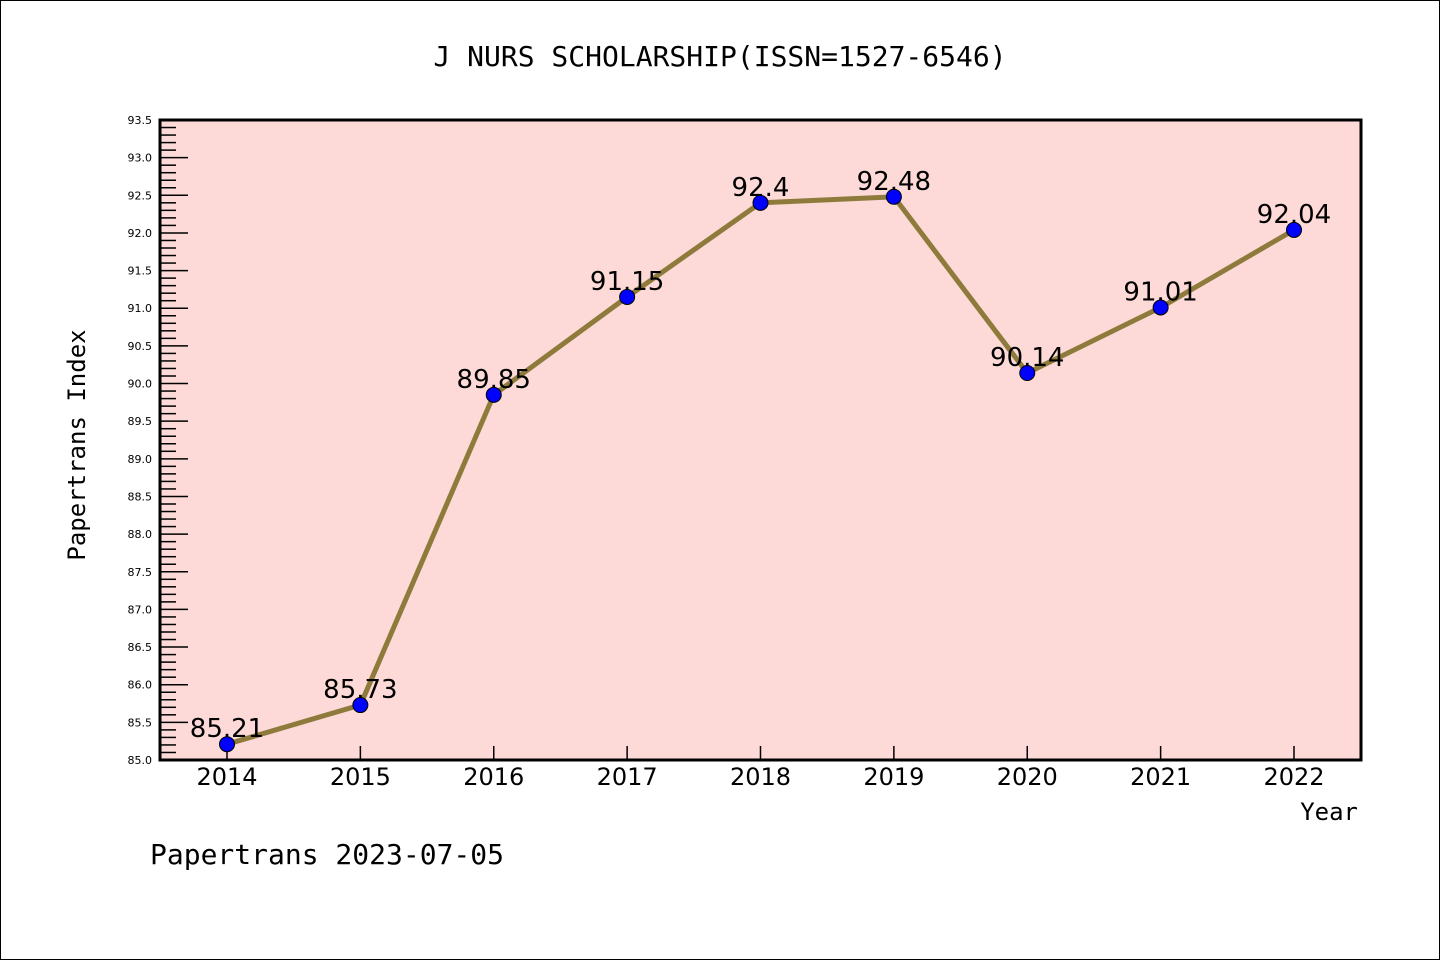 This screenshot has width=1440, height=960. Describe the element at coordinates (140, 572) in the screenshot. I see `y-tick-label: 87.5` at that location.